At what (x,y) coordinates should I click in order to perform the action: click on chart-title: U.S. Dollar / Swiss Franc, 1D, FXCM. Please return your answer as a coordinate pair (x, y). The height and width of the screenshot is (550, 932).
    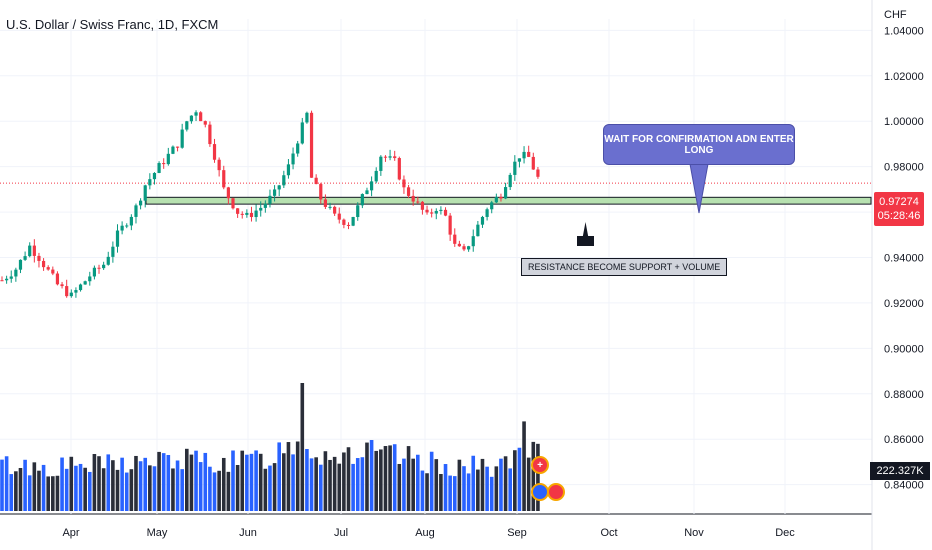
    Looking at the image, I should click on (112, 24).